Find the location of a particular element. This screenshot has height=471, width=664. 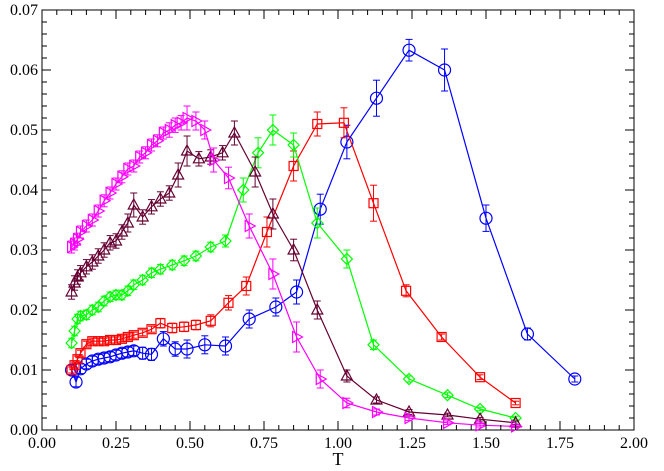

x-tick-label: 1.00 is located at coordinates (338, 443).